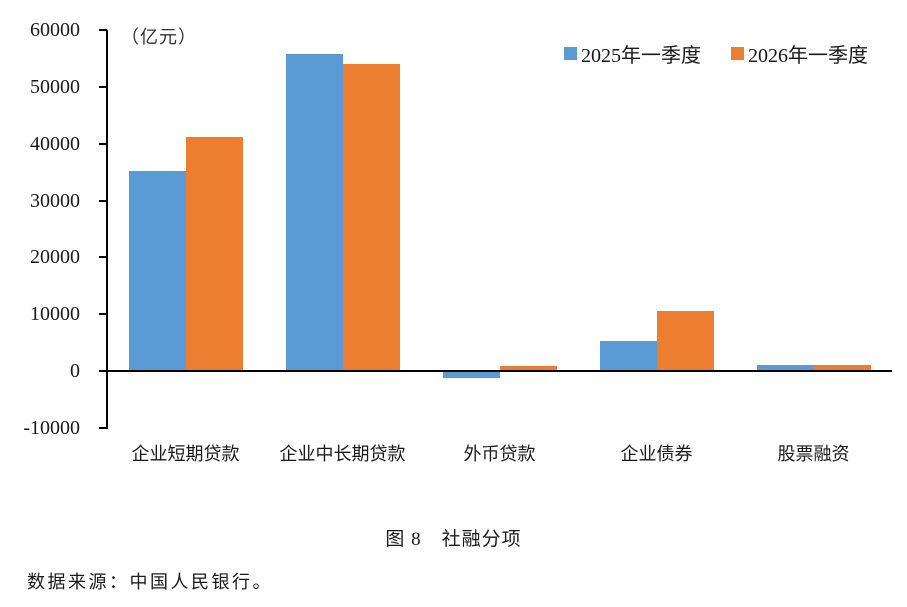 Image resolution: width=907 pixels, height=607 pixels. Describe the element at coordinates (55, 143) in the screenshot. I see `y-tick-label: 40000` at that location.